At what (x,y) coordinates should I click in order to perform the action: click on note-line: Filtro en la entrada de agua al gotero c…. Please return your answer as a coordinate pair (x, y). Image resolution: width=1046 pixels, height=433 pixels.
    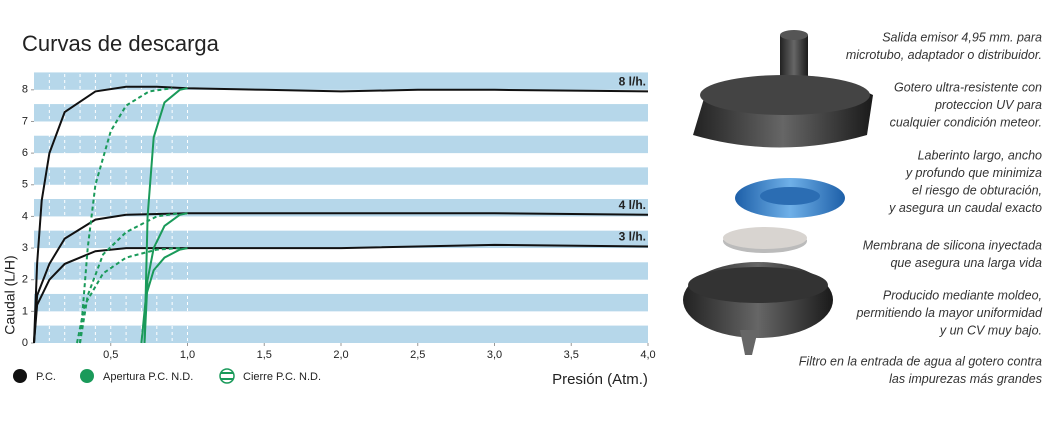
    Looking at the image, I should click on (920, 361).